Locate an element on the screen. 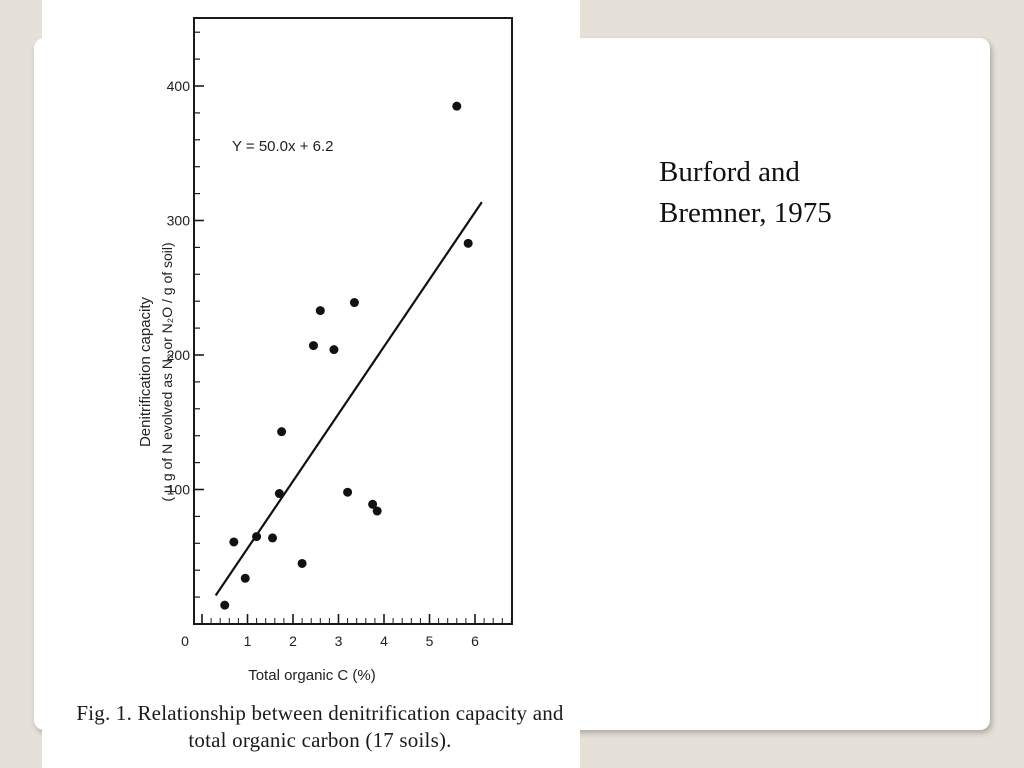  citation-line-2: Bremner, 1975 is located at coordinates (745, 213).